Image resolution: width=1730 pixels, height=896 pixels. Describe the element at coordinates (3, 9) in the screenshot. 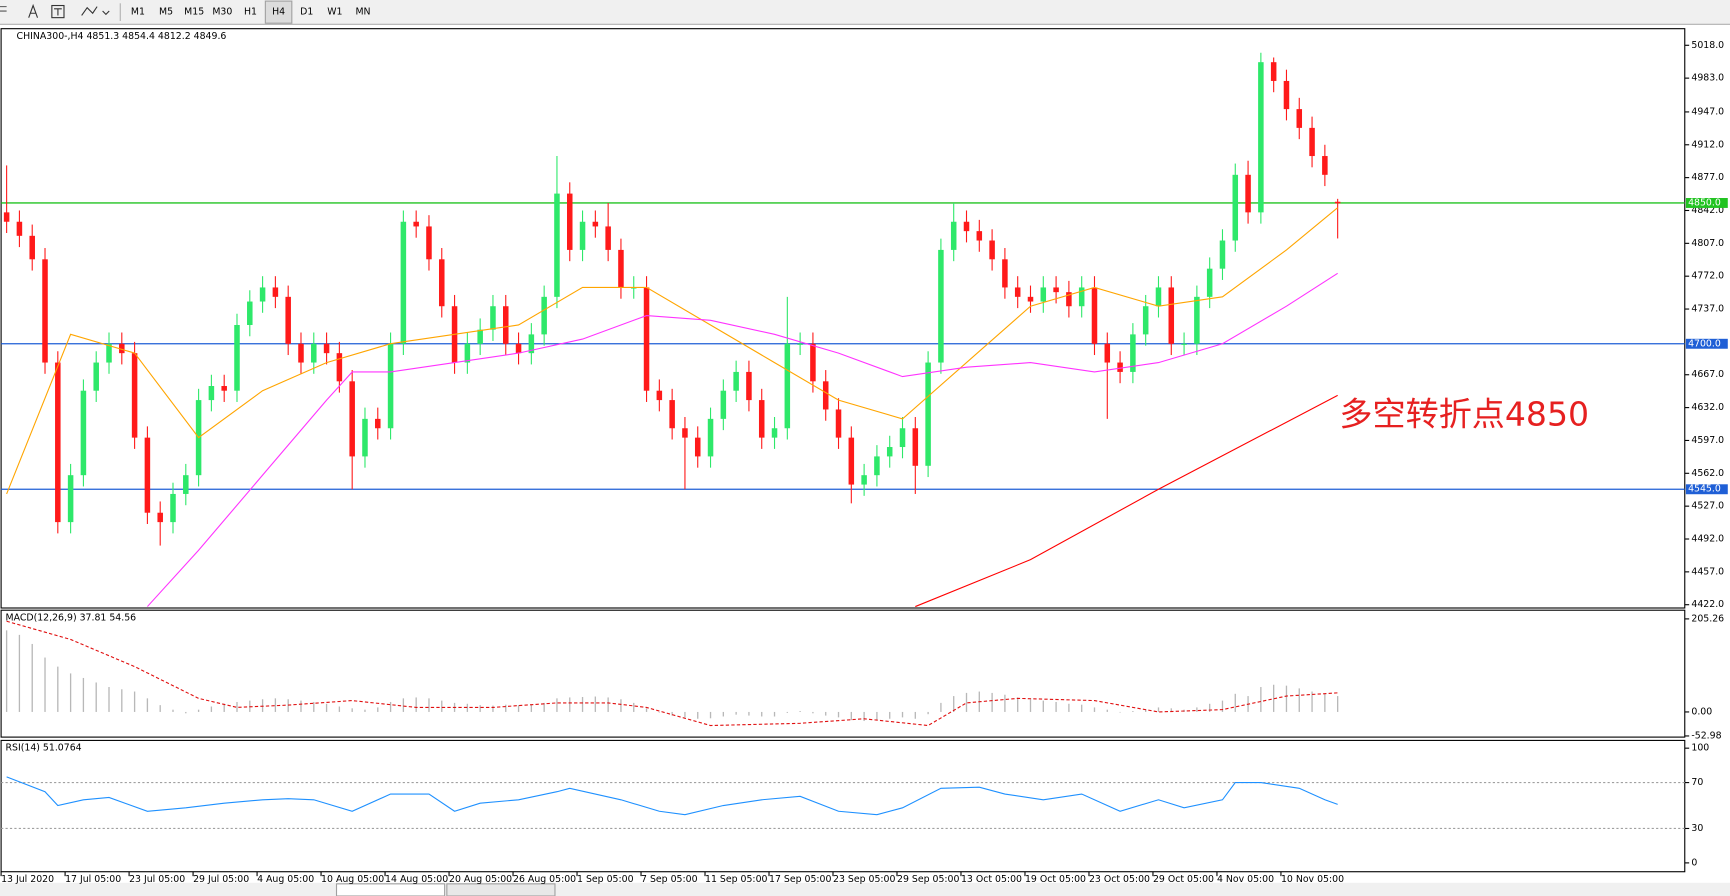

I see `cursor-icon` at that location.